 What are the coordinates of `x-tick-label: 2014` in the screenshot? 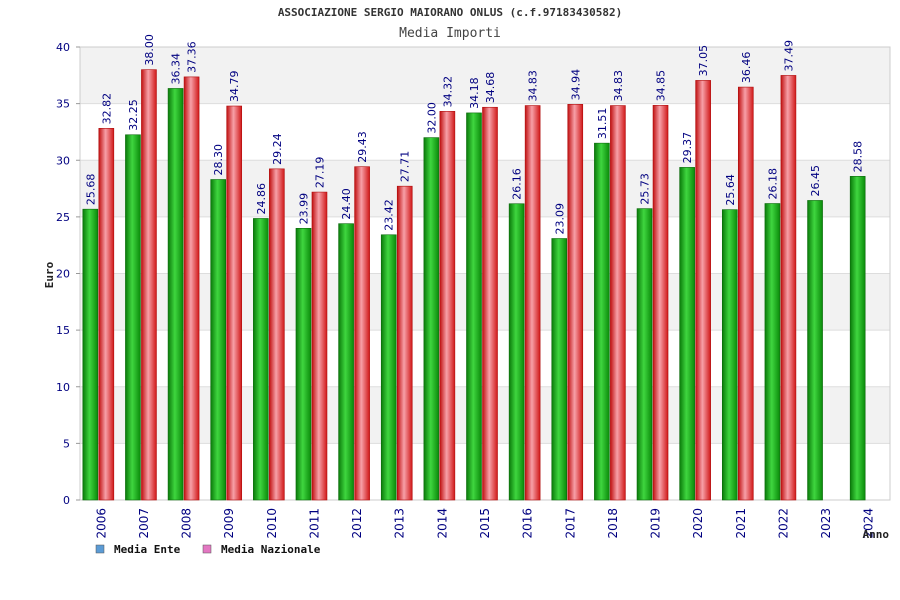 It's located at (442, 523).